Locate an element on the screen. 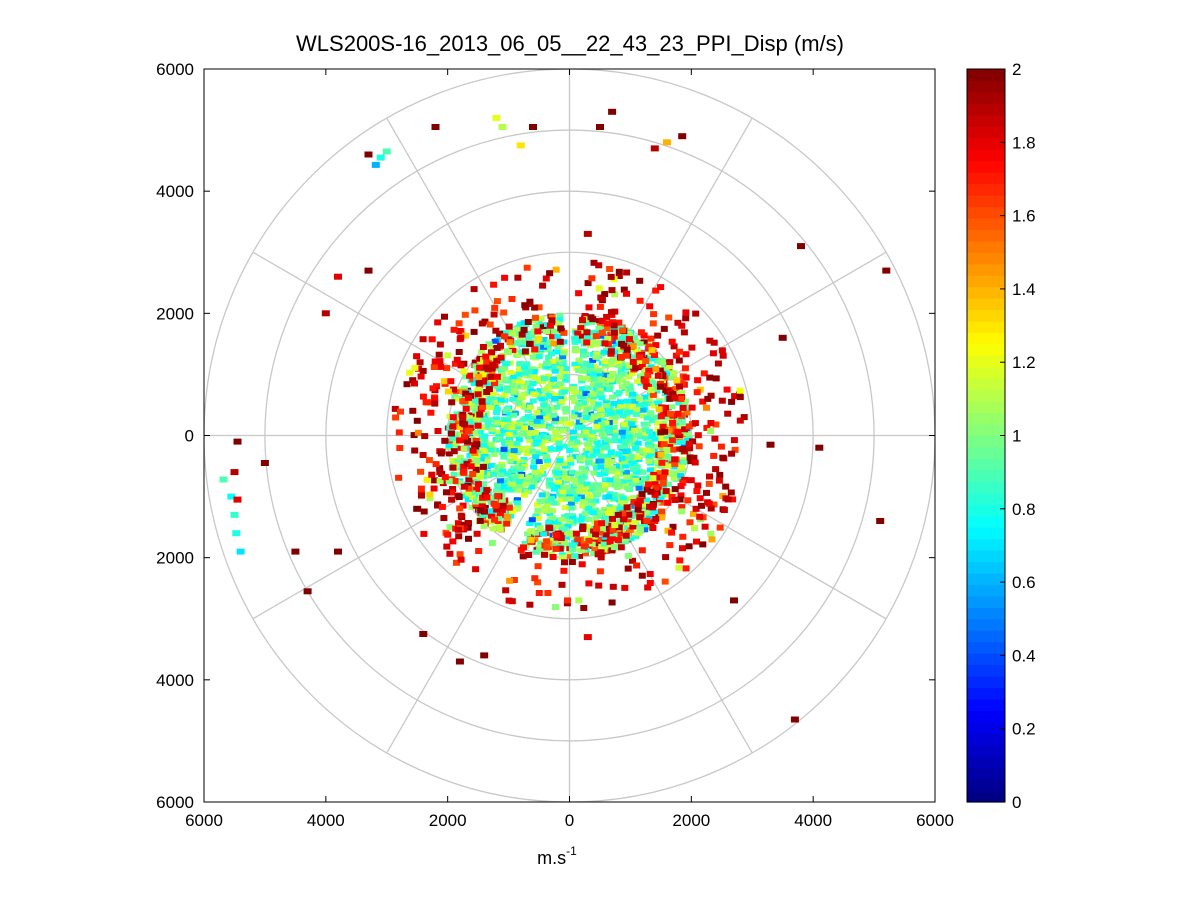 The height and width of the screenshot is (901, 1201). x-tick-label: 6000 is located at coordinates (204, 820).